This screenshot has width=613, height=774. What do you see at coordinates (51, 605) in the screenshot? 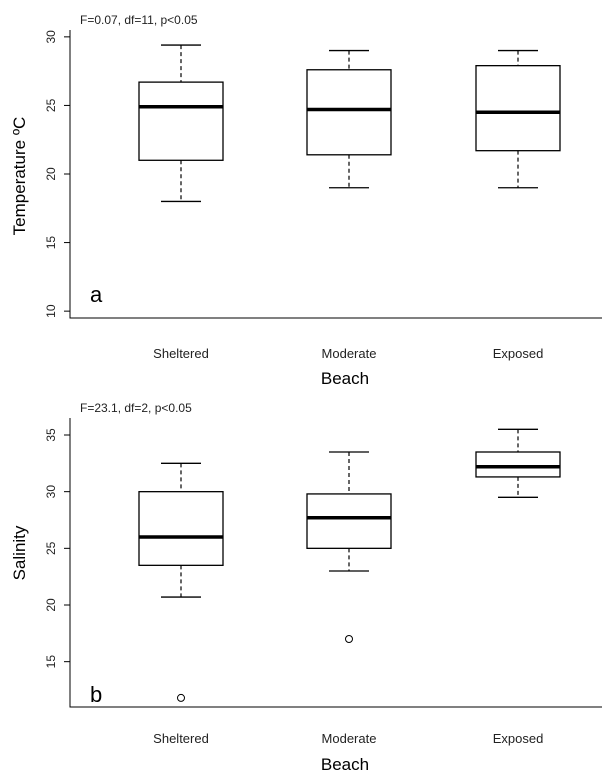
I see `salinity-y-tick-label: 20` at bounding box center [51, 605].